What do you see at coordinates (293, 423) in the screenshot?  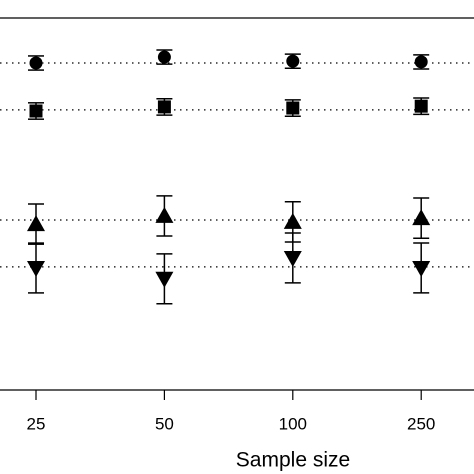 I see `x-tick-label: 100` at bounding box center [293, 423].